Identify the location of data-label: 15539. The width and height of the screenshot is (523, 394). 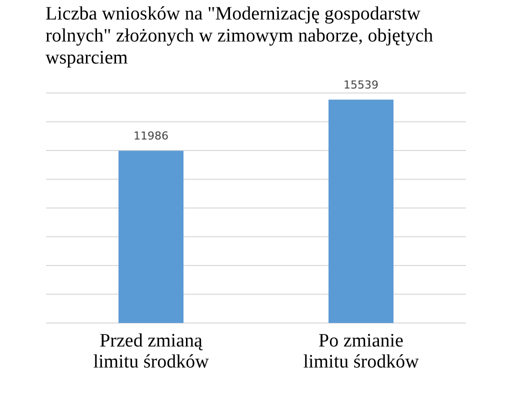
(361, 85).